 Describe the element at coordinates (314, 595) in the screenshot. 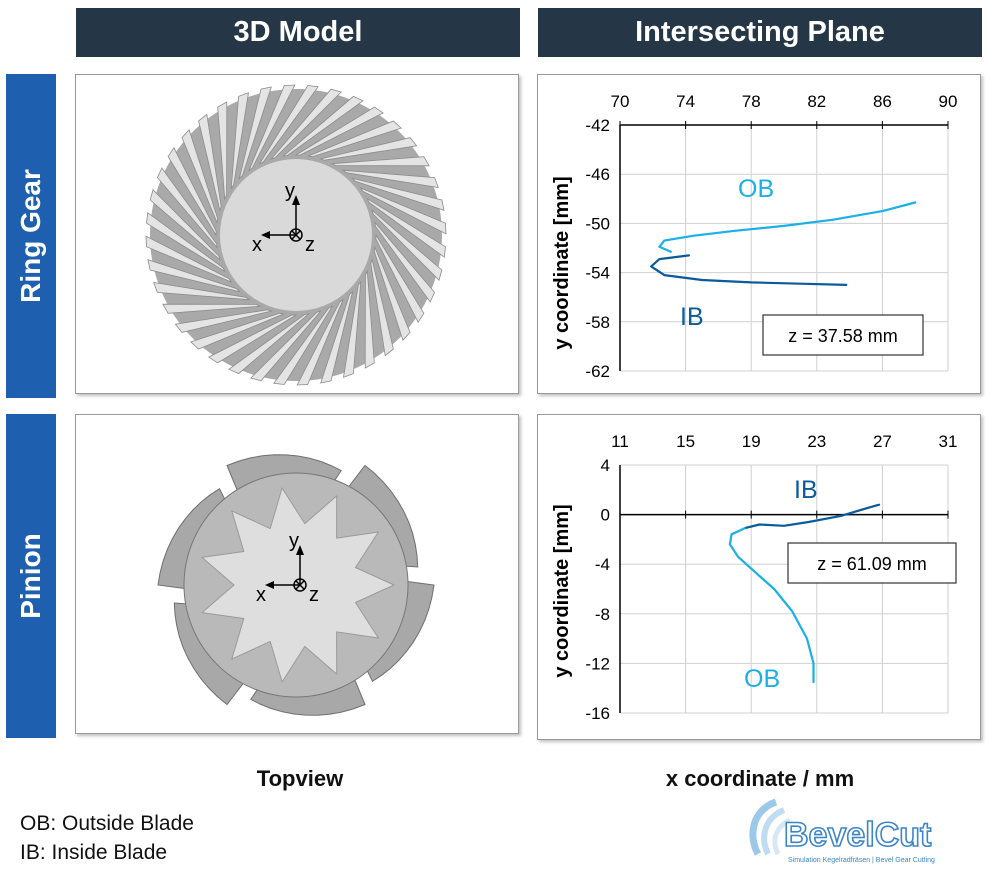

I see `pinion-axis-z-label: z` at that location.